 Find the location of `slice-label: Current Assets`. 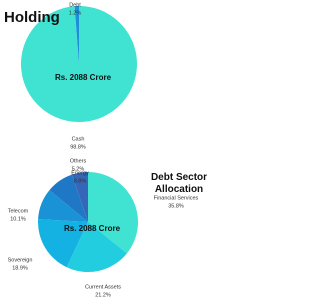

slice-label: Current Assets is located at coordinates (103, 287).